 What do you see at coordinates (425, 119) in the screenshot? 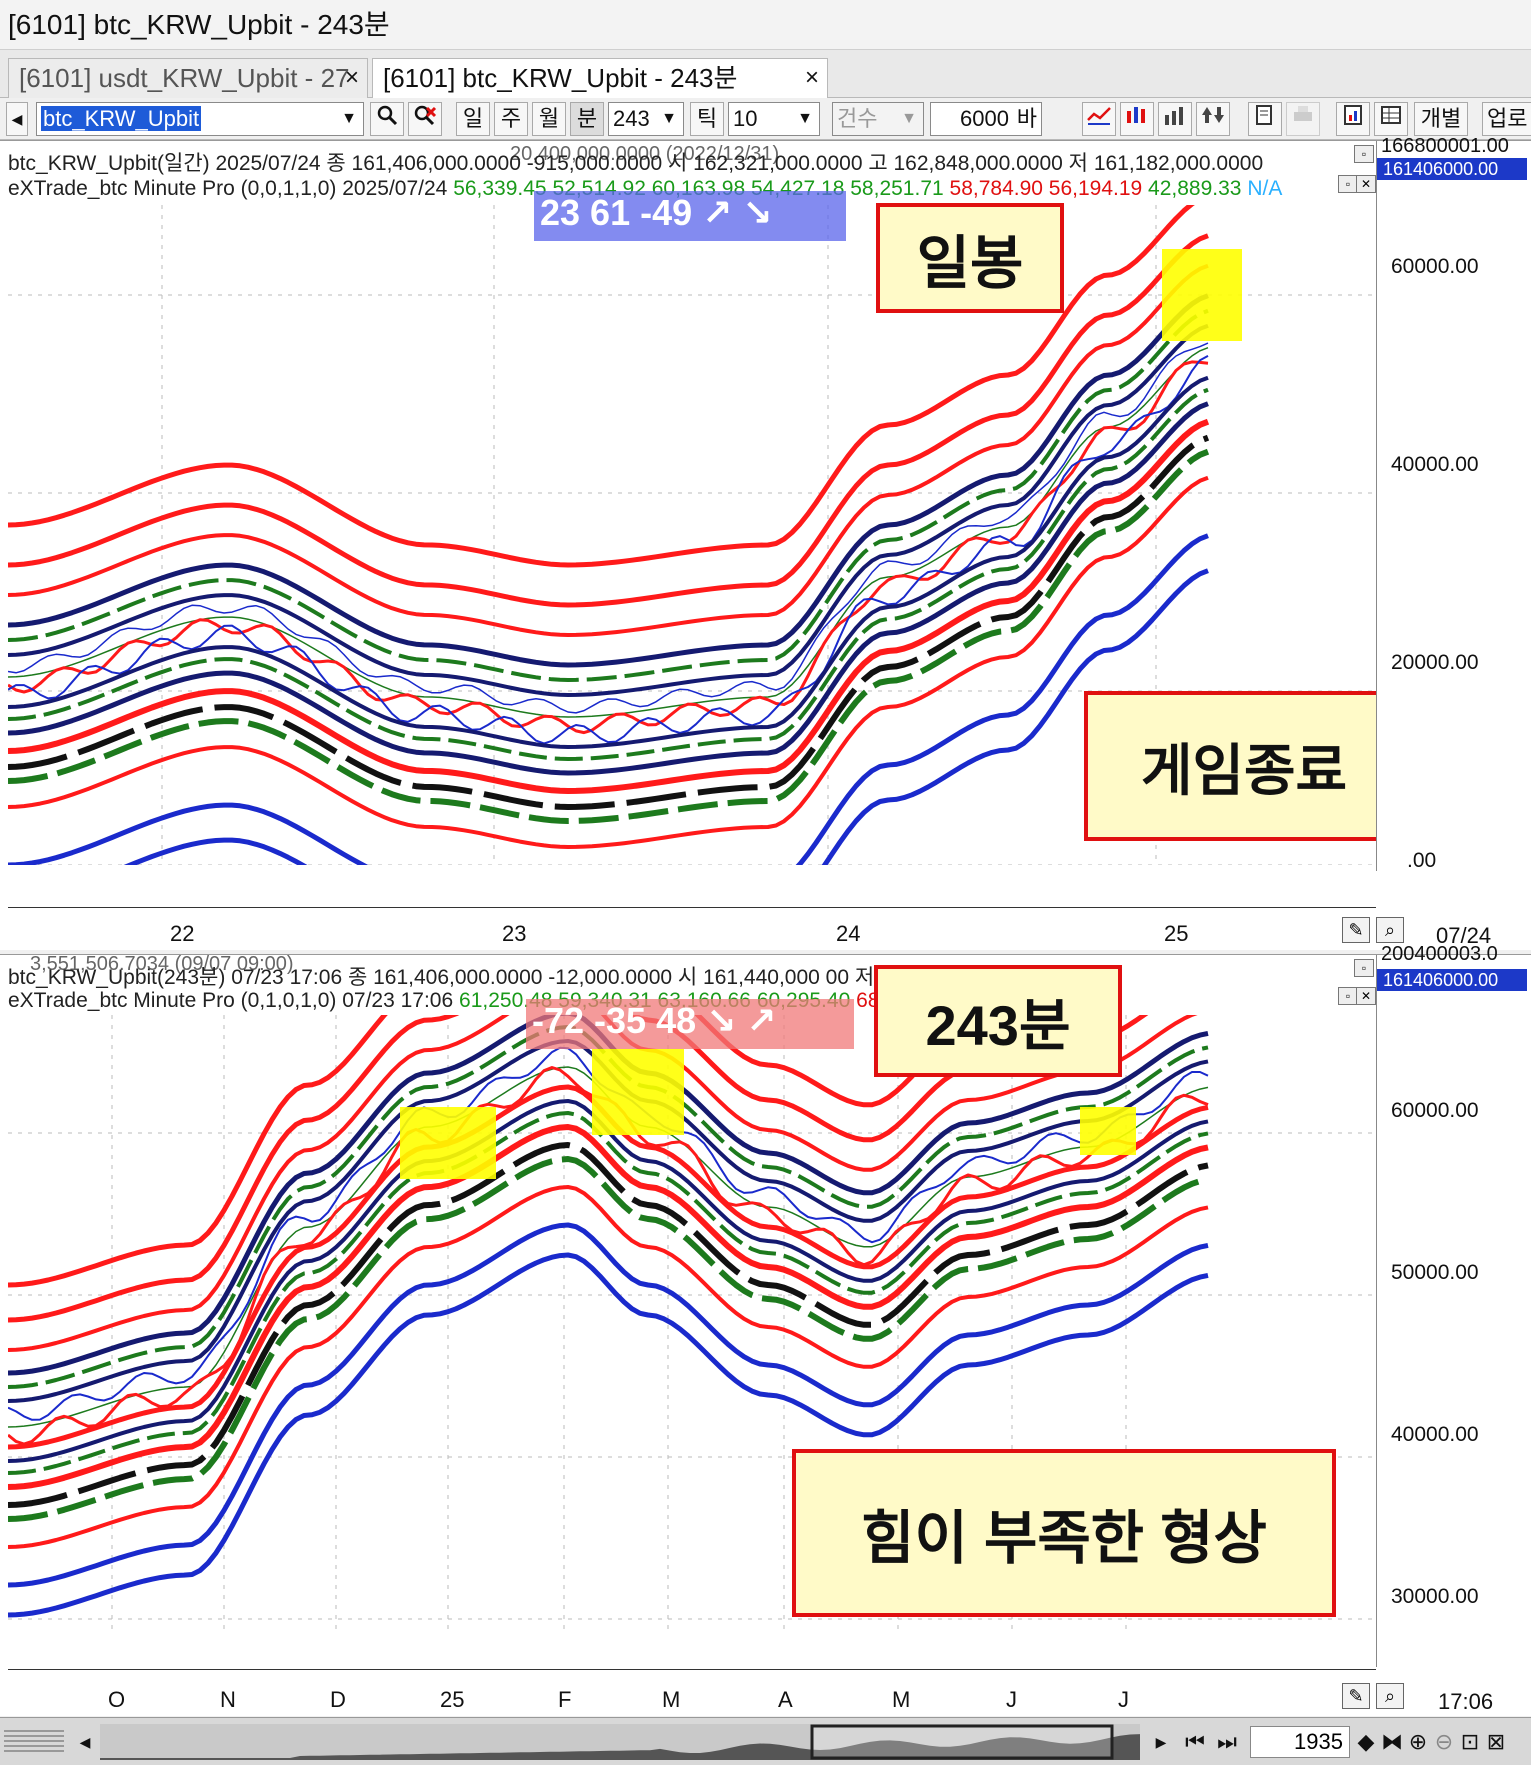
I see `search-remove-icon` at bounding box center [425, 119].